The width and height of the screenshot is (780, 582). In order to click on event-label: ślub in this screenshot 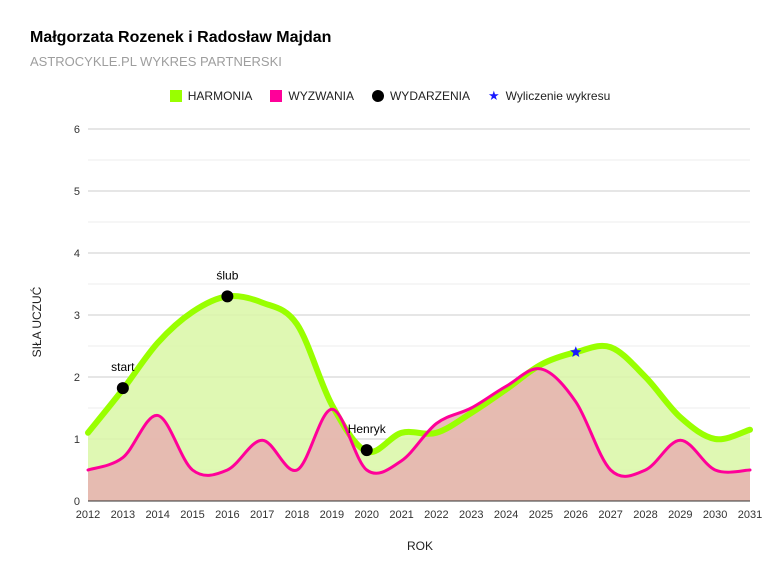, I will do `click(227, 275)`.